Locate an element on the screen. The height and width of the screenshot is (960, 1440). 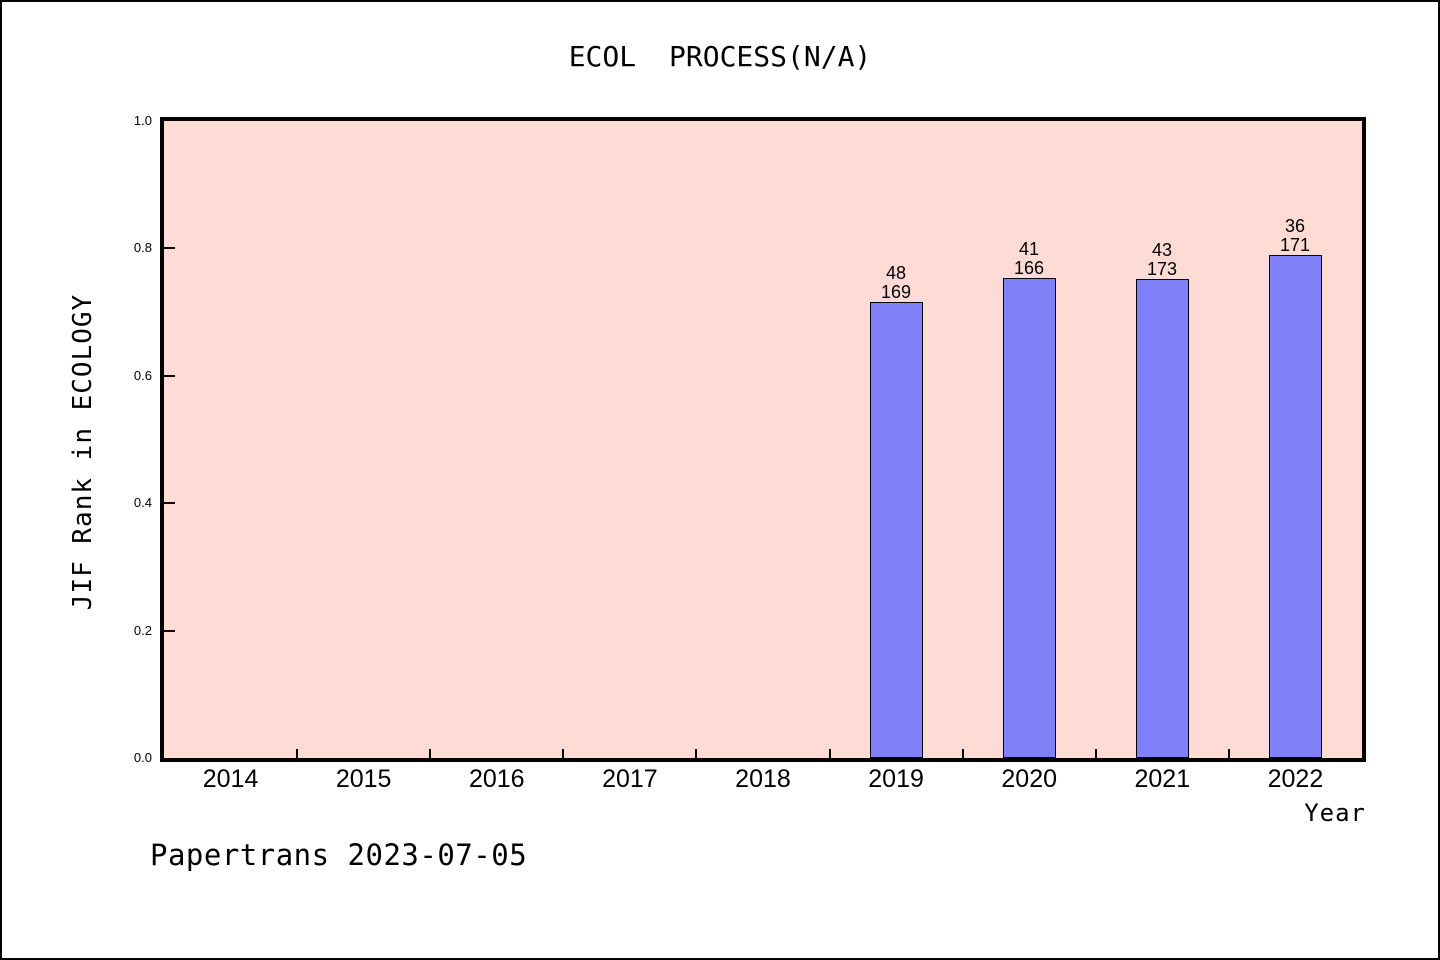
x-tick-label: 2015 is located at coordinates (363, 779).